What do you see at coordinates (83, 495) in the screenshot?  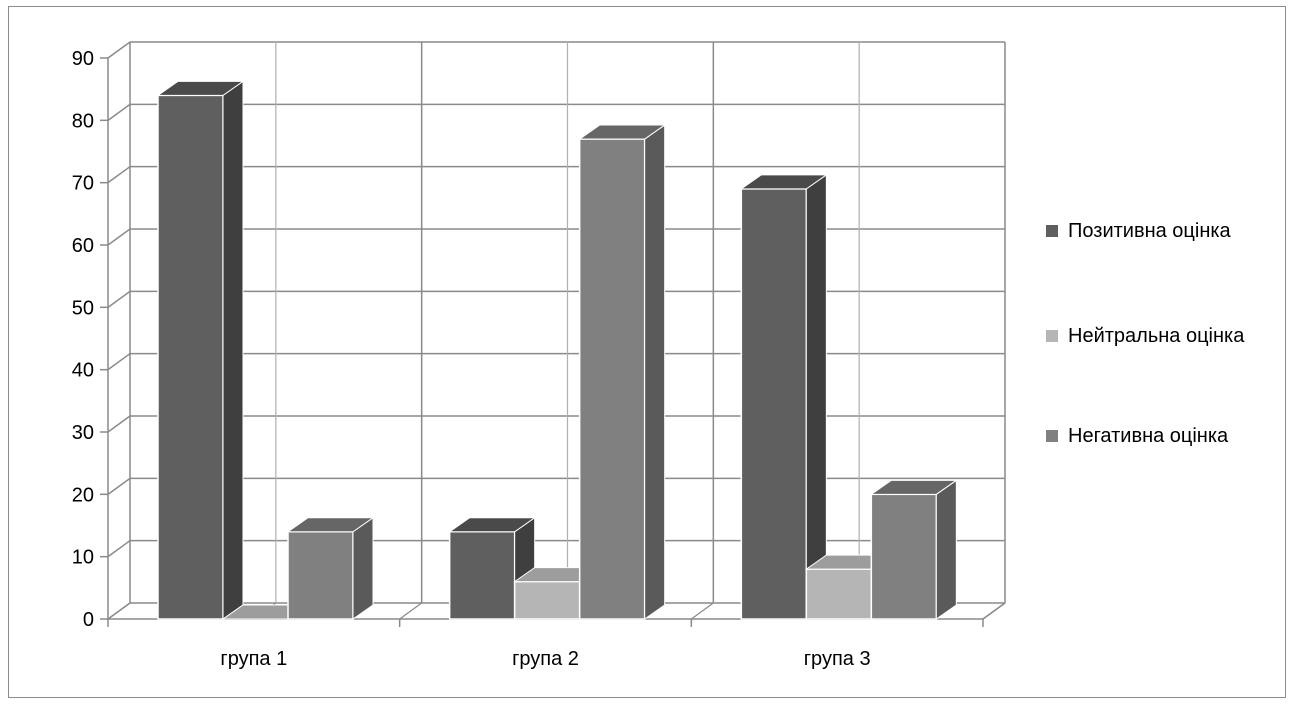 I see `y-tick-label: 20` at bounding box center [83, 495].